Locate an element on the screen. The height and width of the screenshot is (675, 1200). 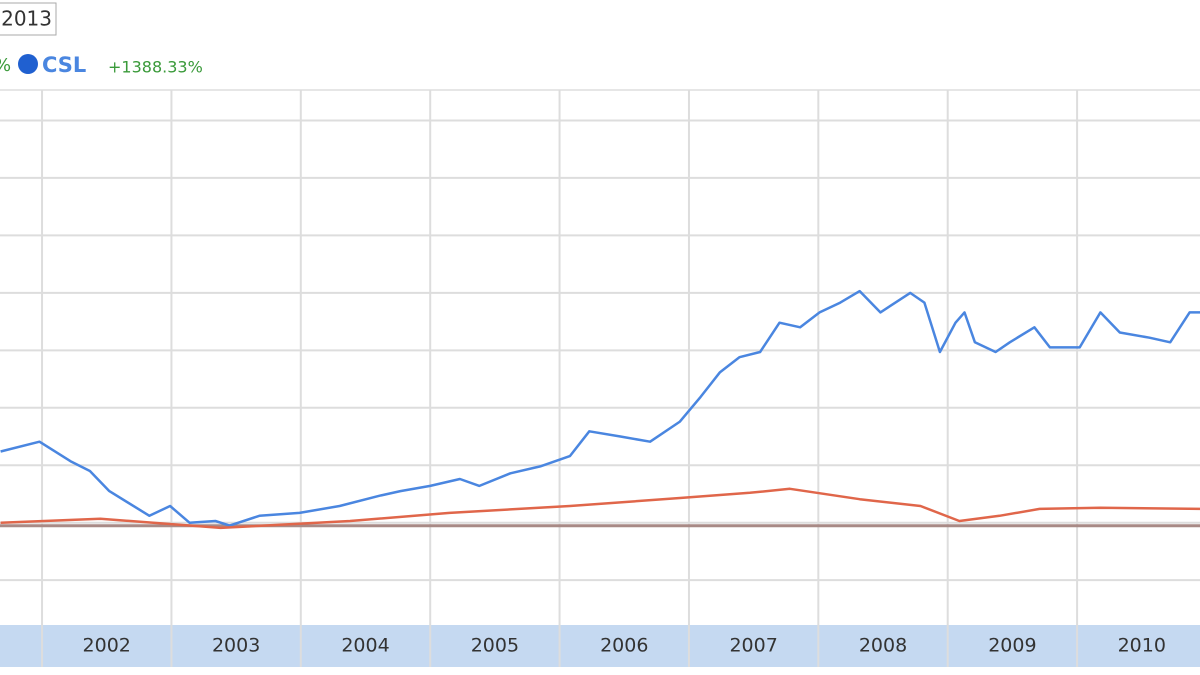
date-field is located at coordinates (28, 19).